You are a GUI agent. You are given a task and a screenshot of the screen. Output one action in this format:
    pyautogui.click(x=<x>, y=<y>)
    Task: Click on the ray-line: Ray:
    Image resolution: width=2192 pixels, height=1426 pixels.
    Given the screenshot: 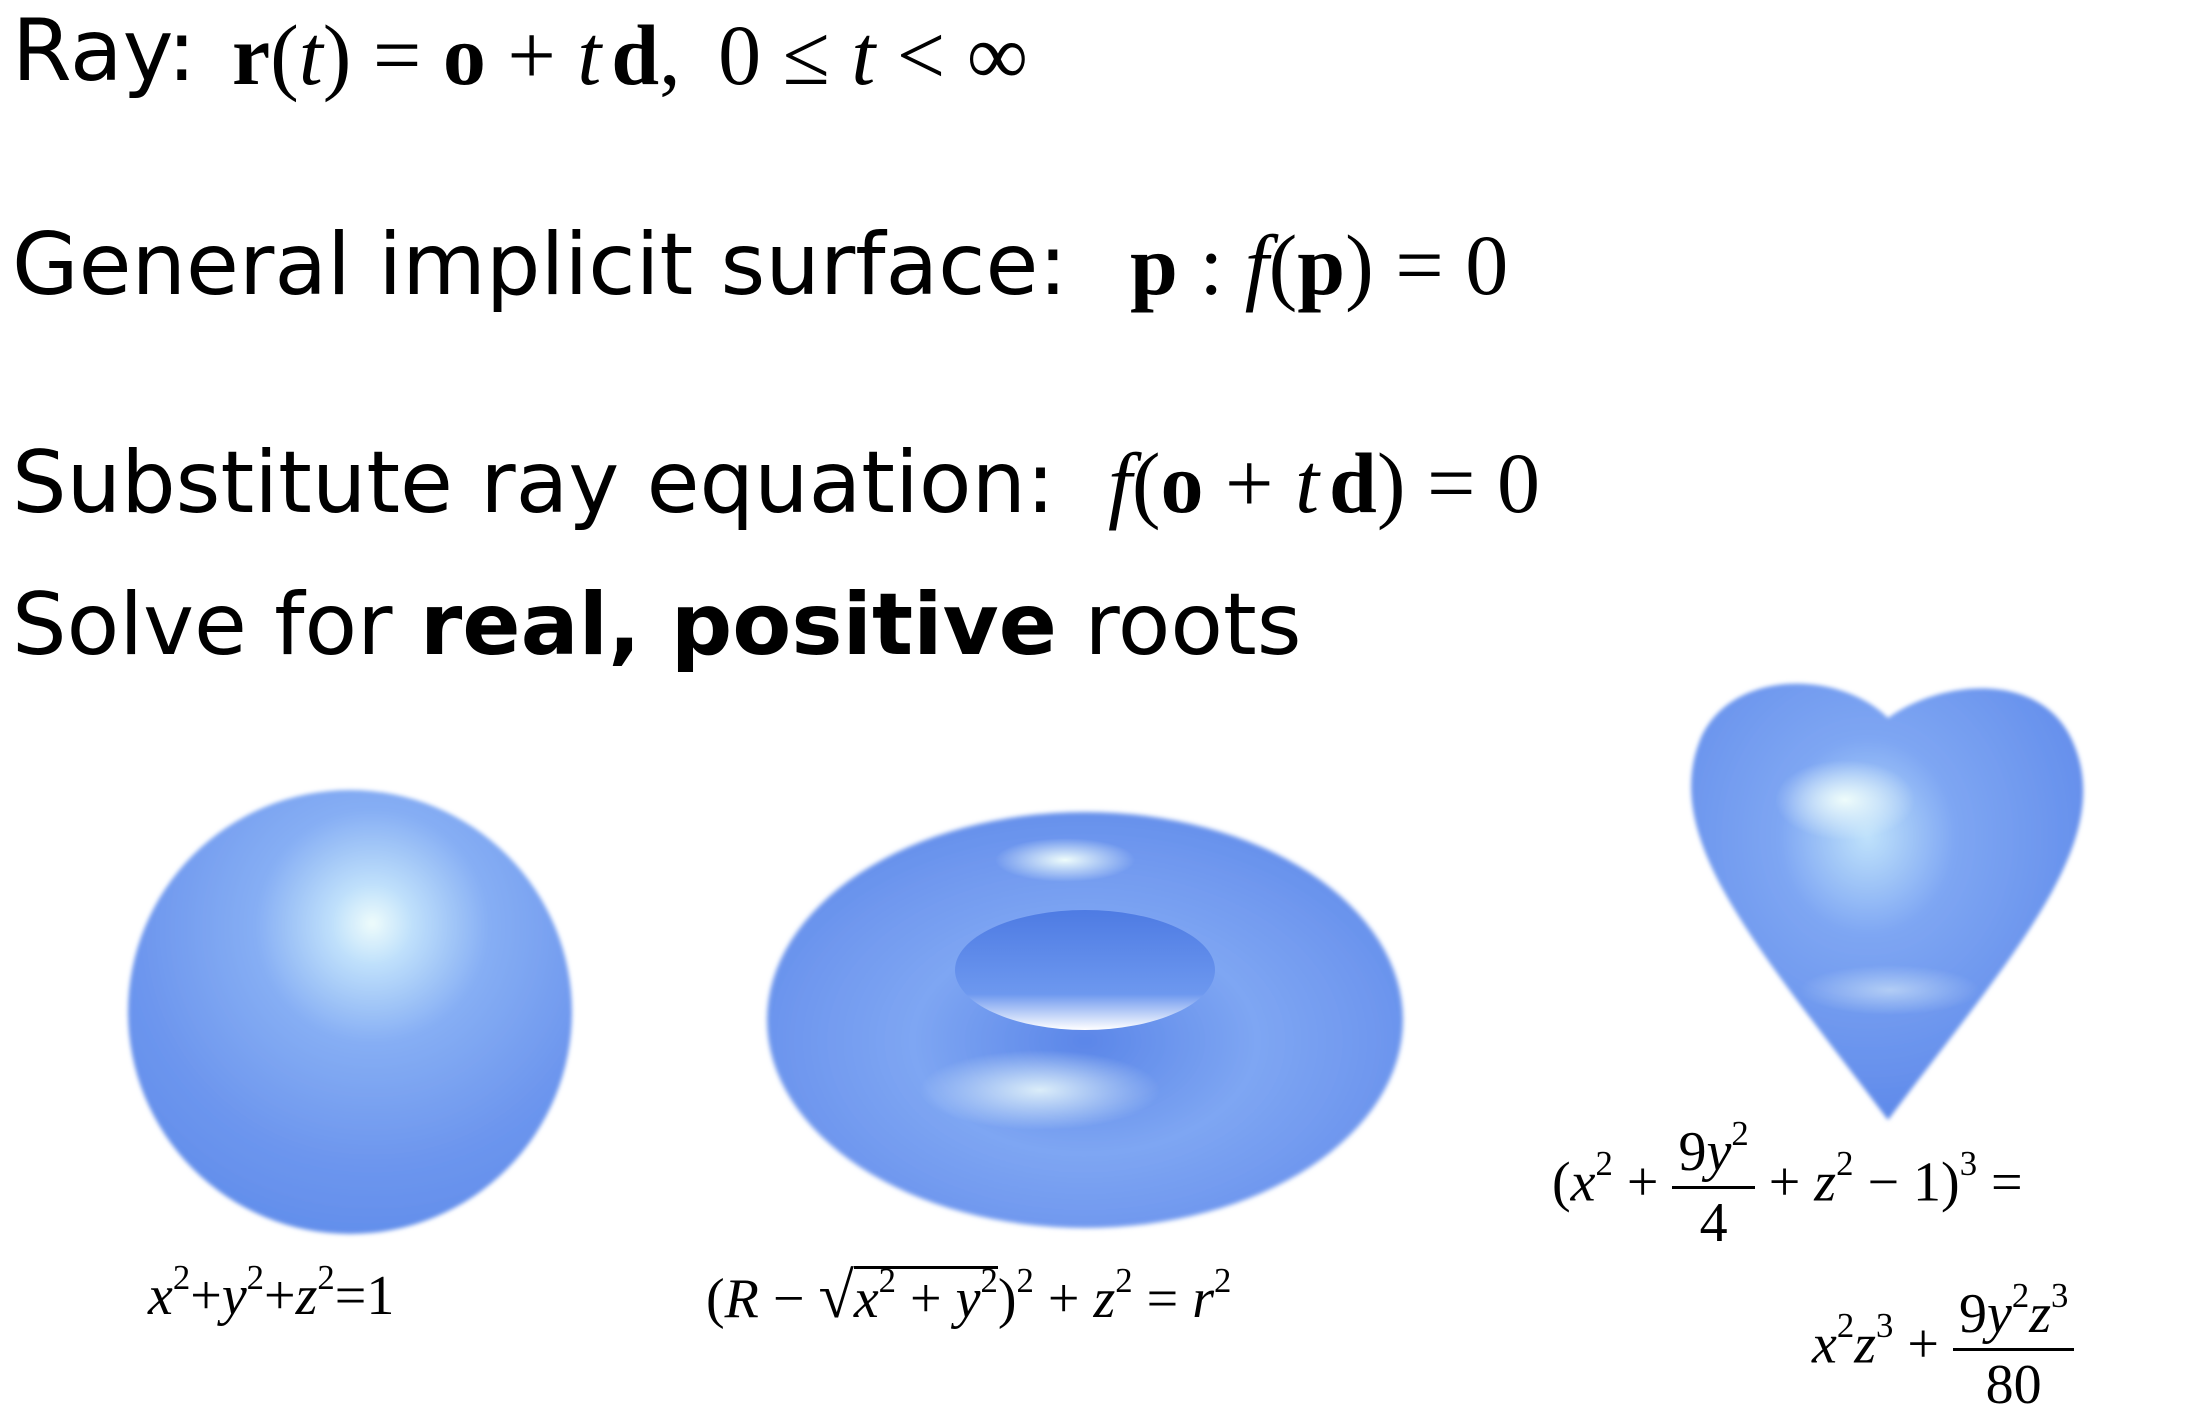 What is the action you would take?
    pyautogui.click(x=104, y=51)
    